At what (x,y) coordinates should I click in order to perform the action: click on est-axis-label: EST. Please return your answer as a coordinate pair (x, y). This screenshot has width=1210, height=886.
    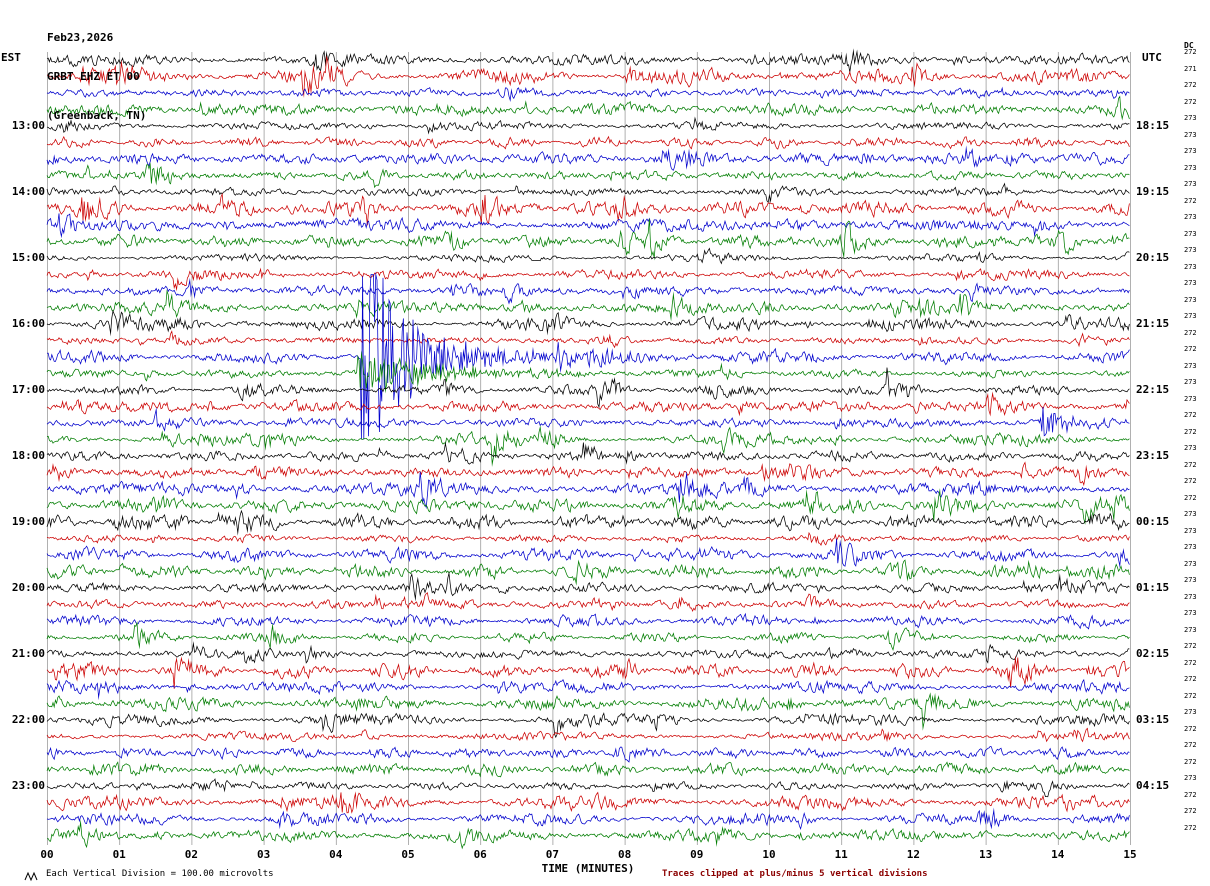
    Looking at the image, I should click on (11, 57).